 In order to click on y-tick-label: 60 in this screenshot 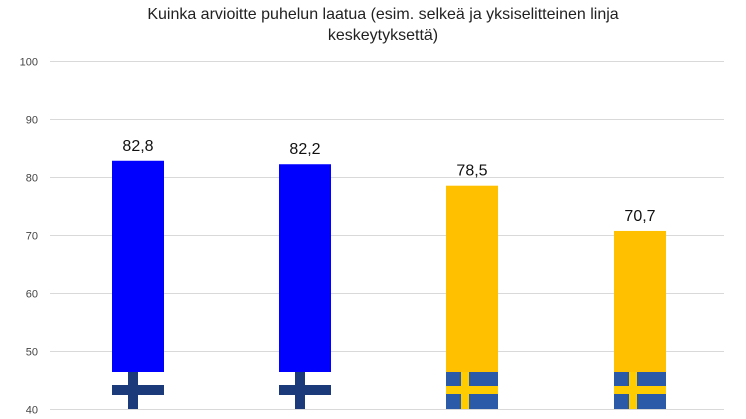, I will do `click(32, 295)`.